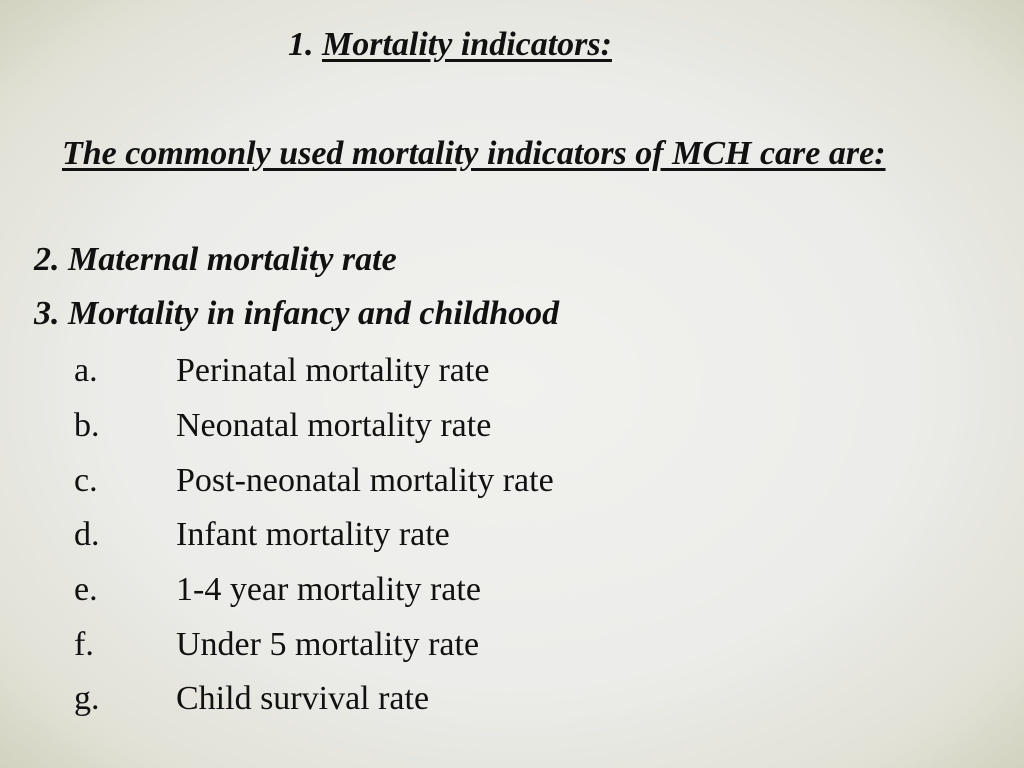 This screenshot has height=768, width=1024. Describe the element at coordinates (86, 590) in the screenshot. I see `list-item-letter: e.` at that location.